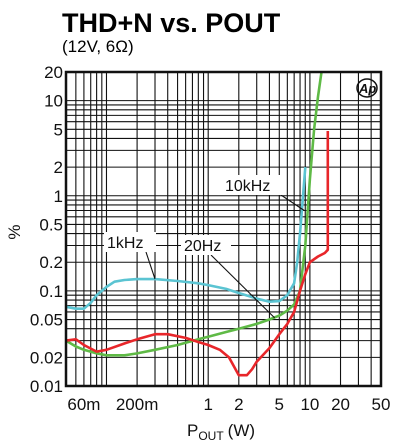 The image size is (395, 443). I want to click on svg-text: Ap, so click(367, 88).